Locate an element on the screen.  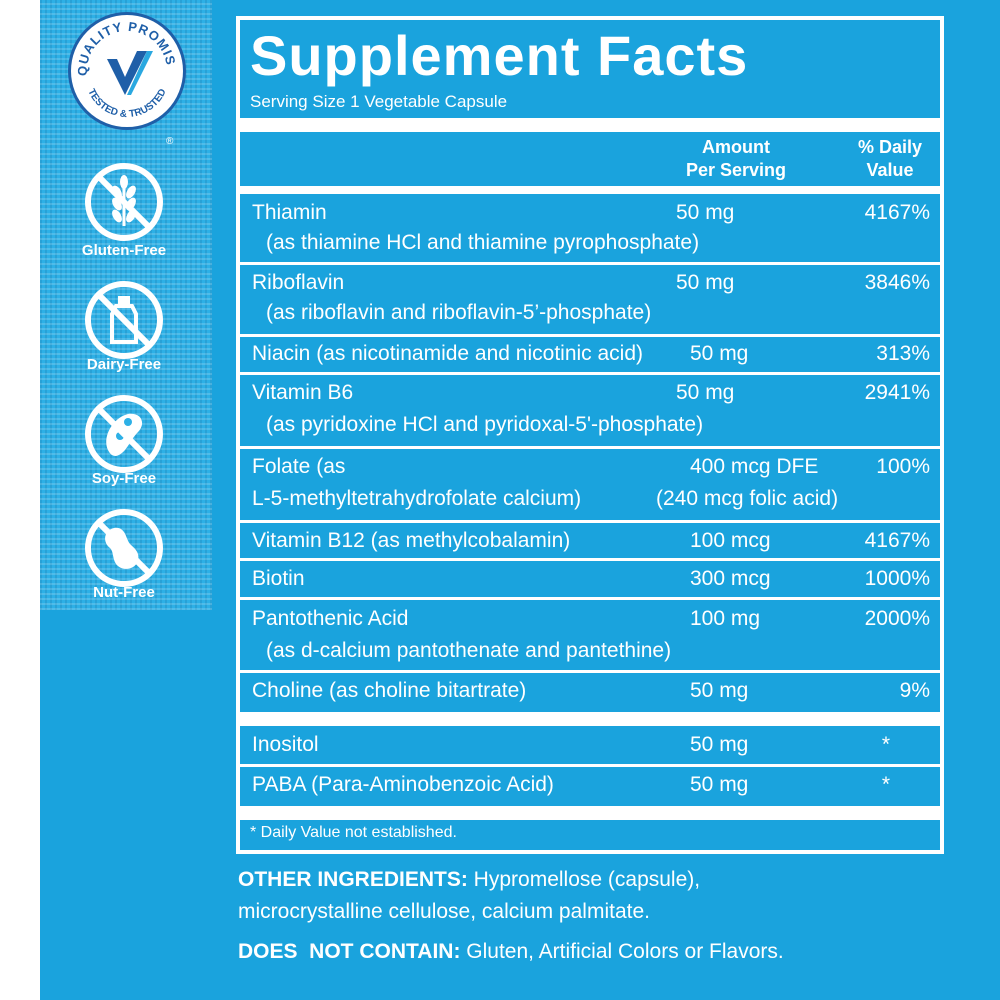
does-not-contain-label: DOES NOT CONTAIN: is located at coordinates (349, 951).